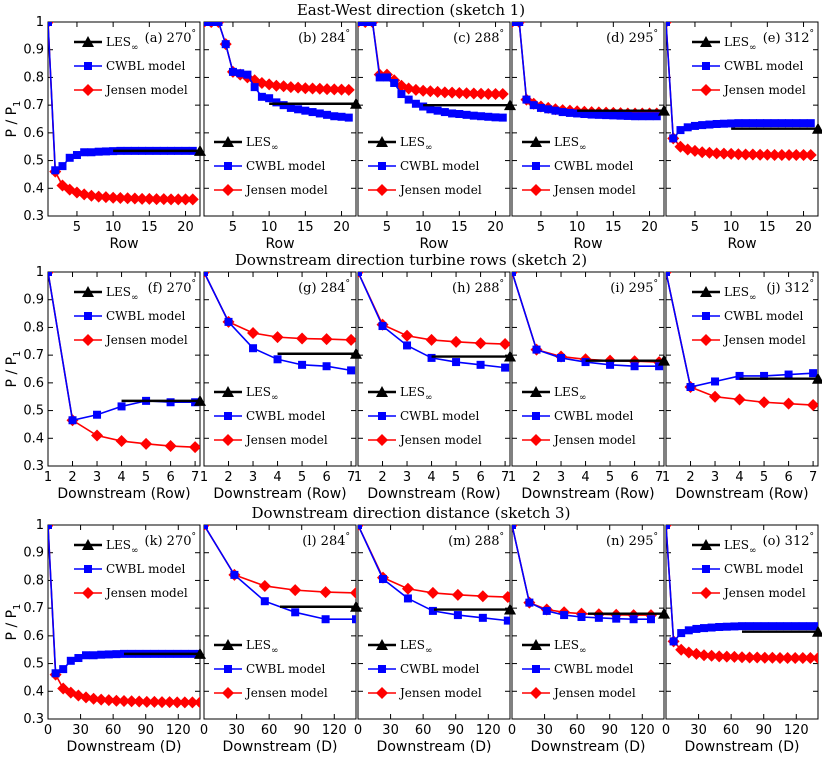 This screenshot has height=758, width=822. Describe the element at coordinates (764, 90) in the screenshot. I see `legend-label-e-2: Jensen model` at that location.